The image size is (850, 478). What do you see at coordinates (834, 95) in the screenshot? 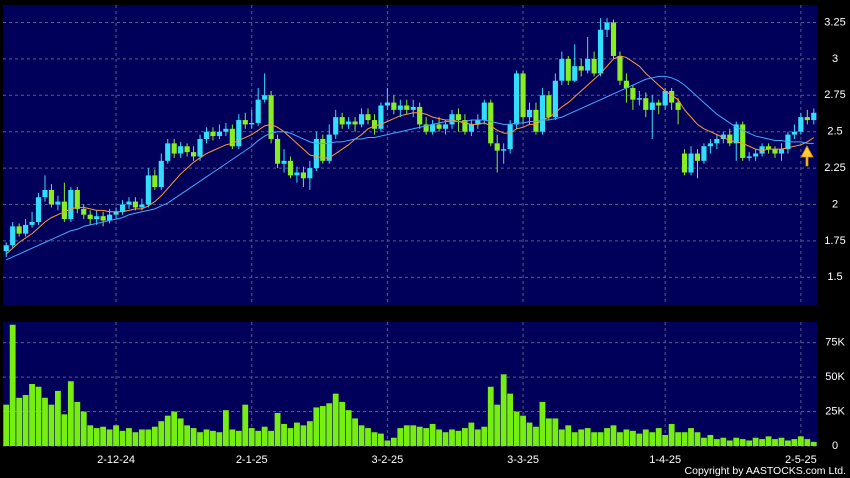
I see `y-tick-label: 2.75` at bounding box center [834, 95].